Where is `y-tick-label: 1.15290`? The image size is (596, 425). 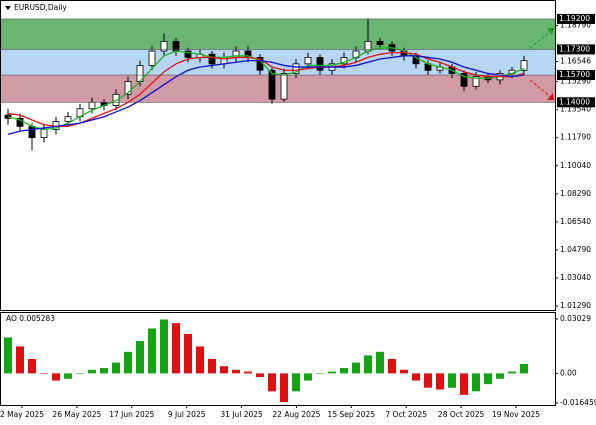
y-tick-label: 1.15290 is located at coordinates (575, 81).